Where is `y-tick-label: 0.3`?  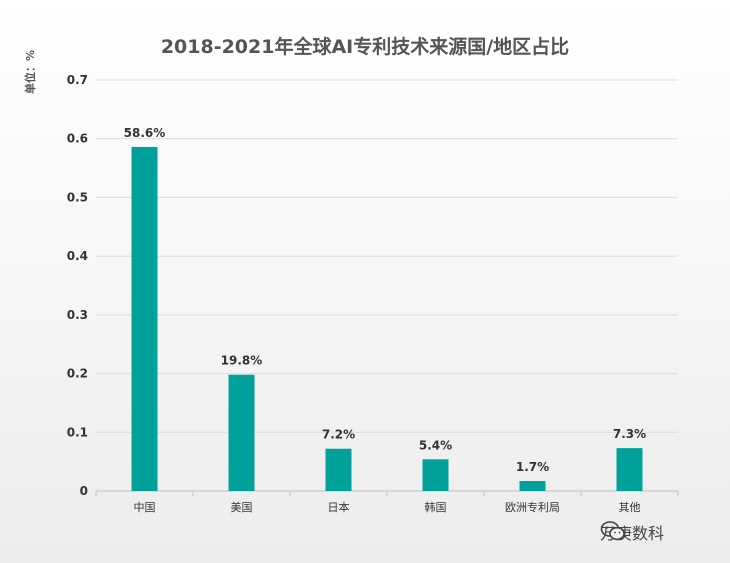
y-tick-label: 0.3 is located at coordinates (77, 315).